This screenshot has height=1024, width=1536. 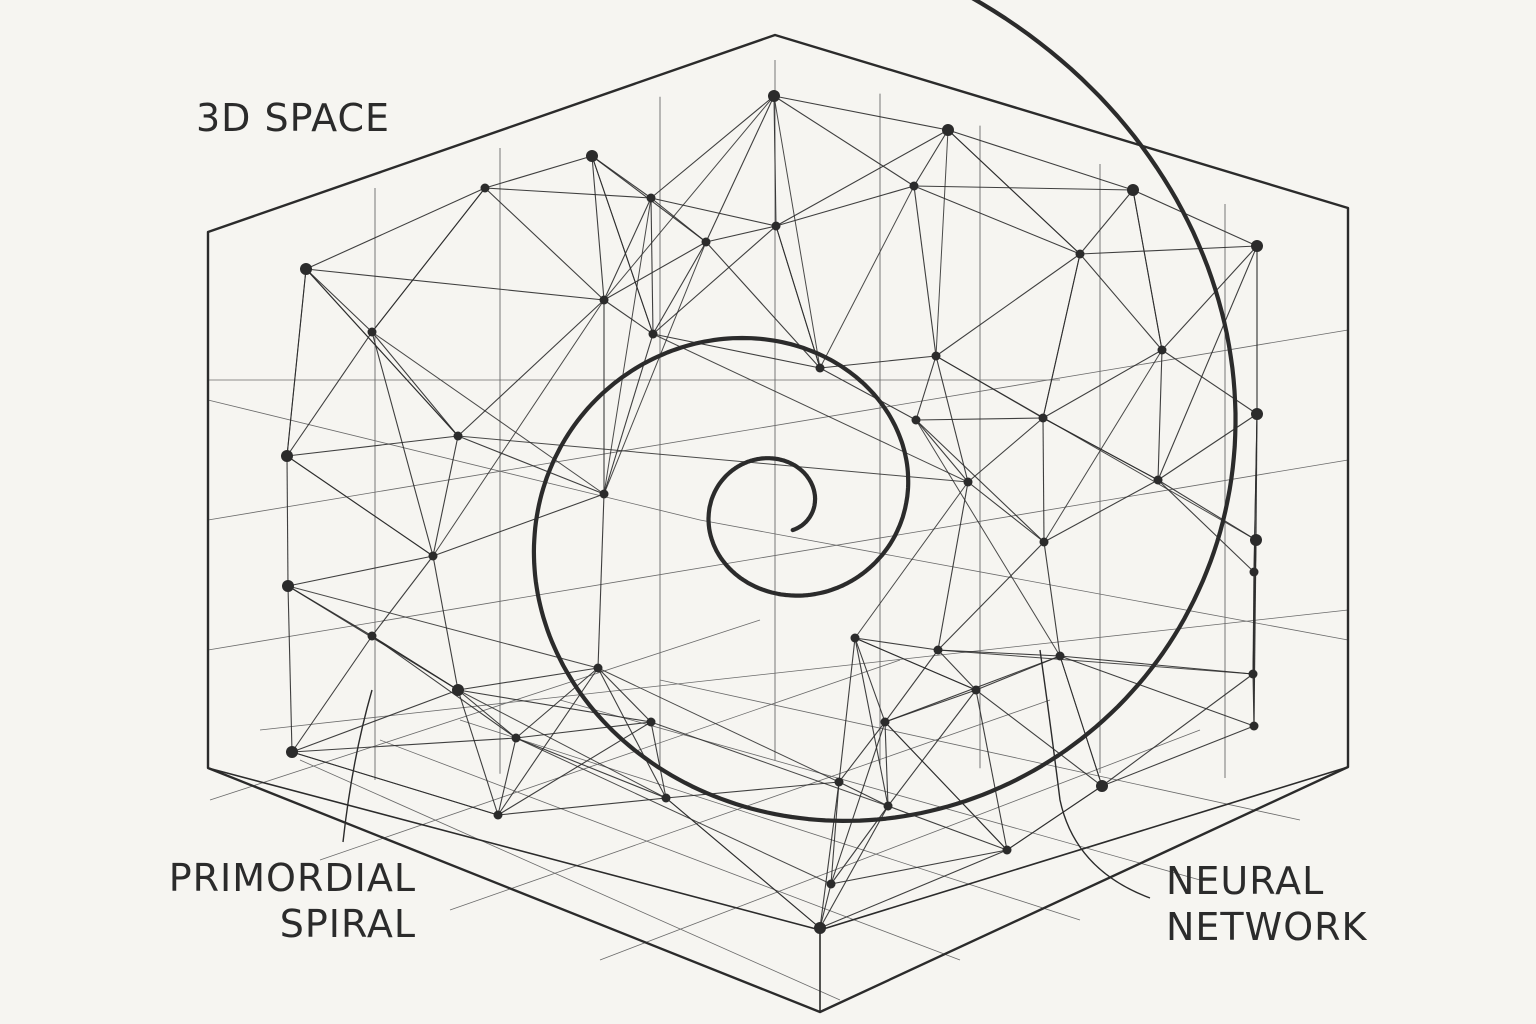 I want to click on label-primordial-spiral-line1: PRIMORDIAL, so click(x=292, y=878).